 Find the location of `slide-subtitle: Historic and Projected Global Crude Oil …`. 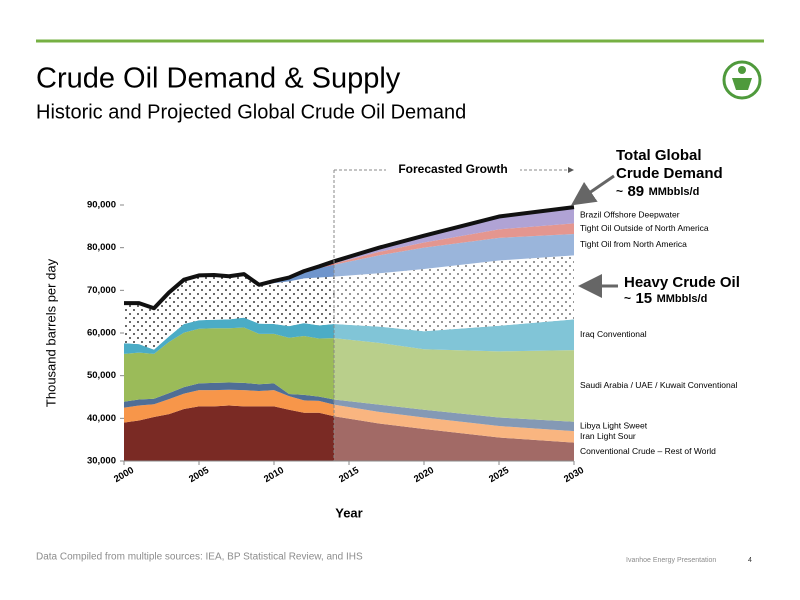

slide-subtitle: Historic and Projected Global Crude Oil … is located at coordinates (251, 112).